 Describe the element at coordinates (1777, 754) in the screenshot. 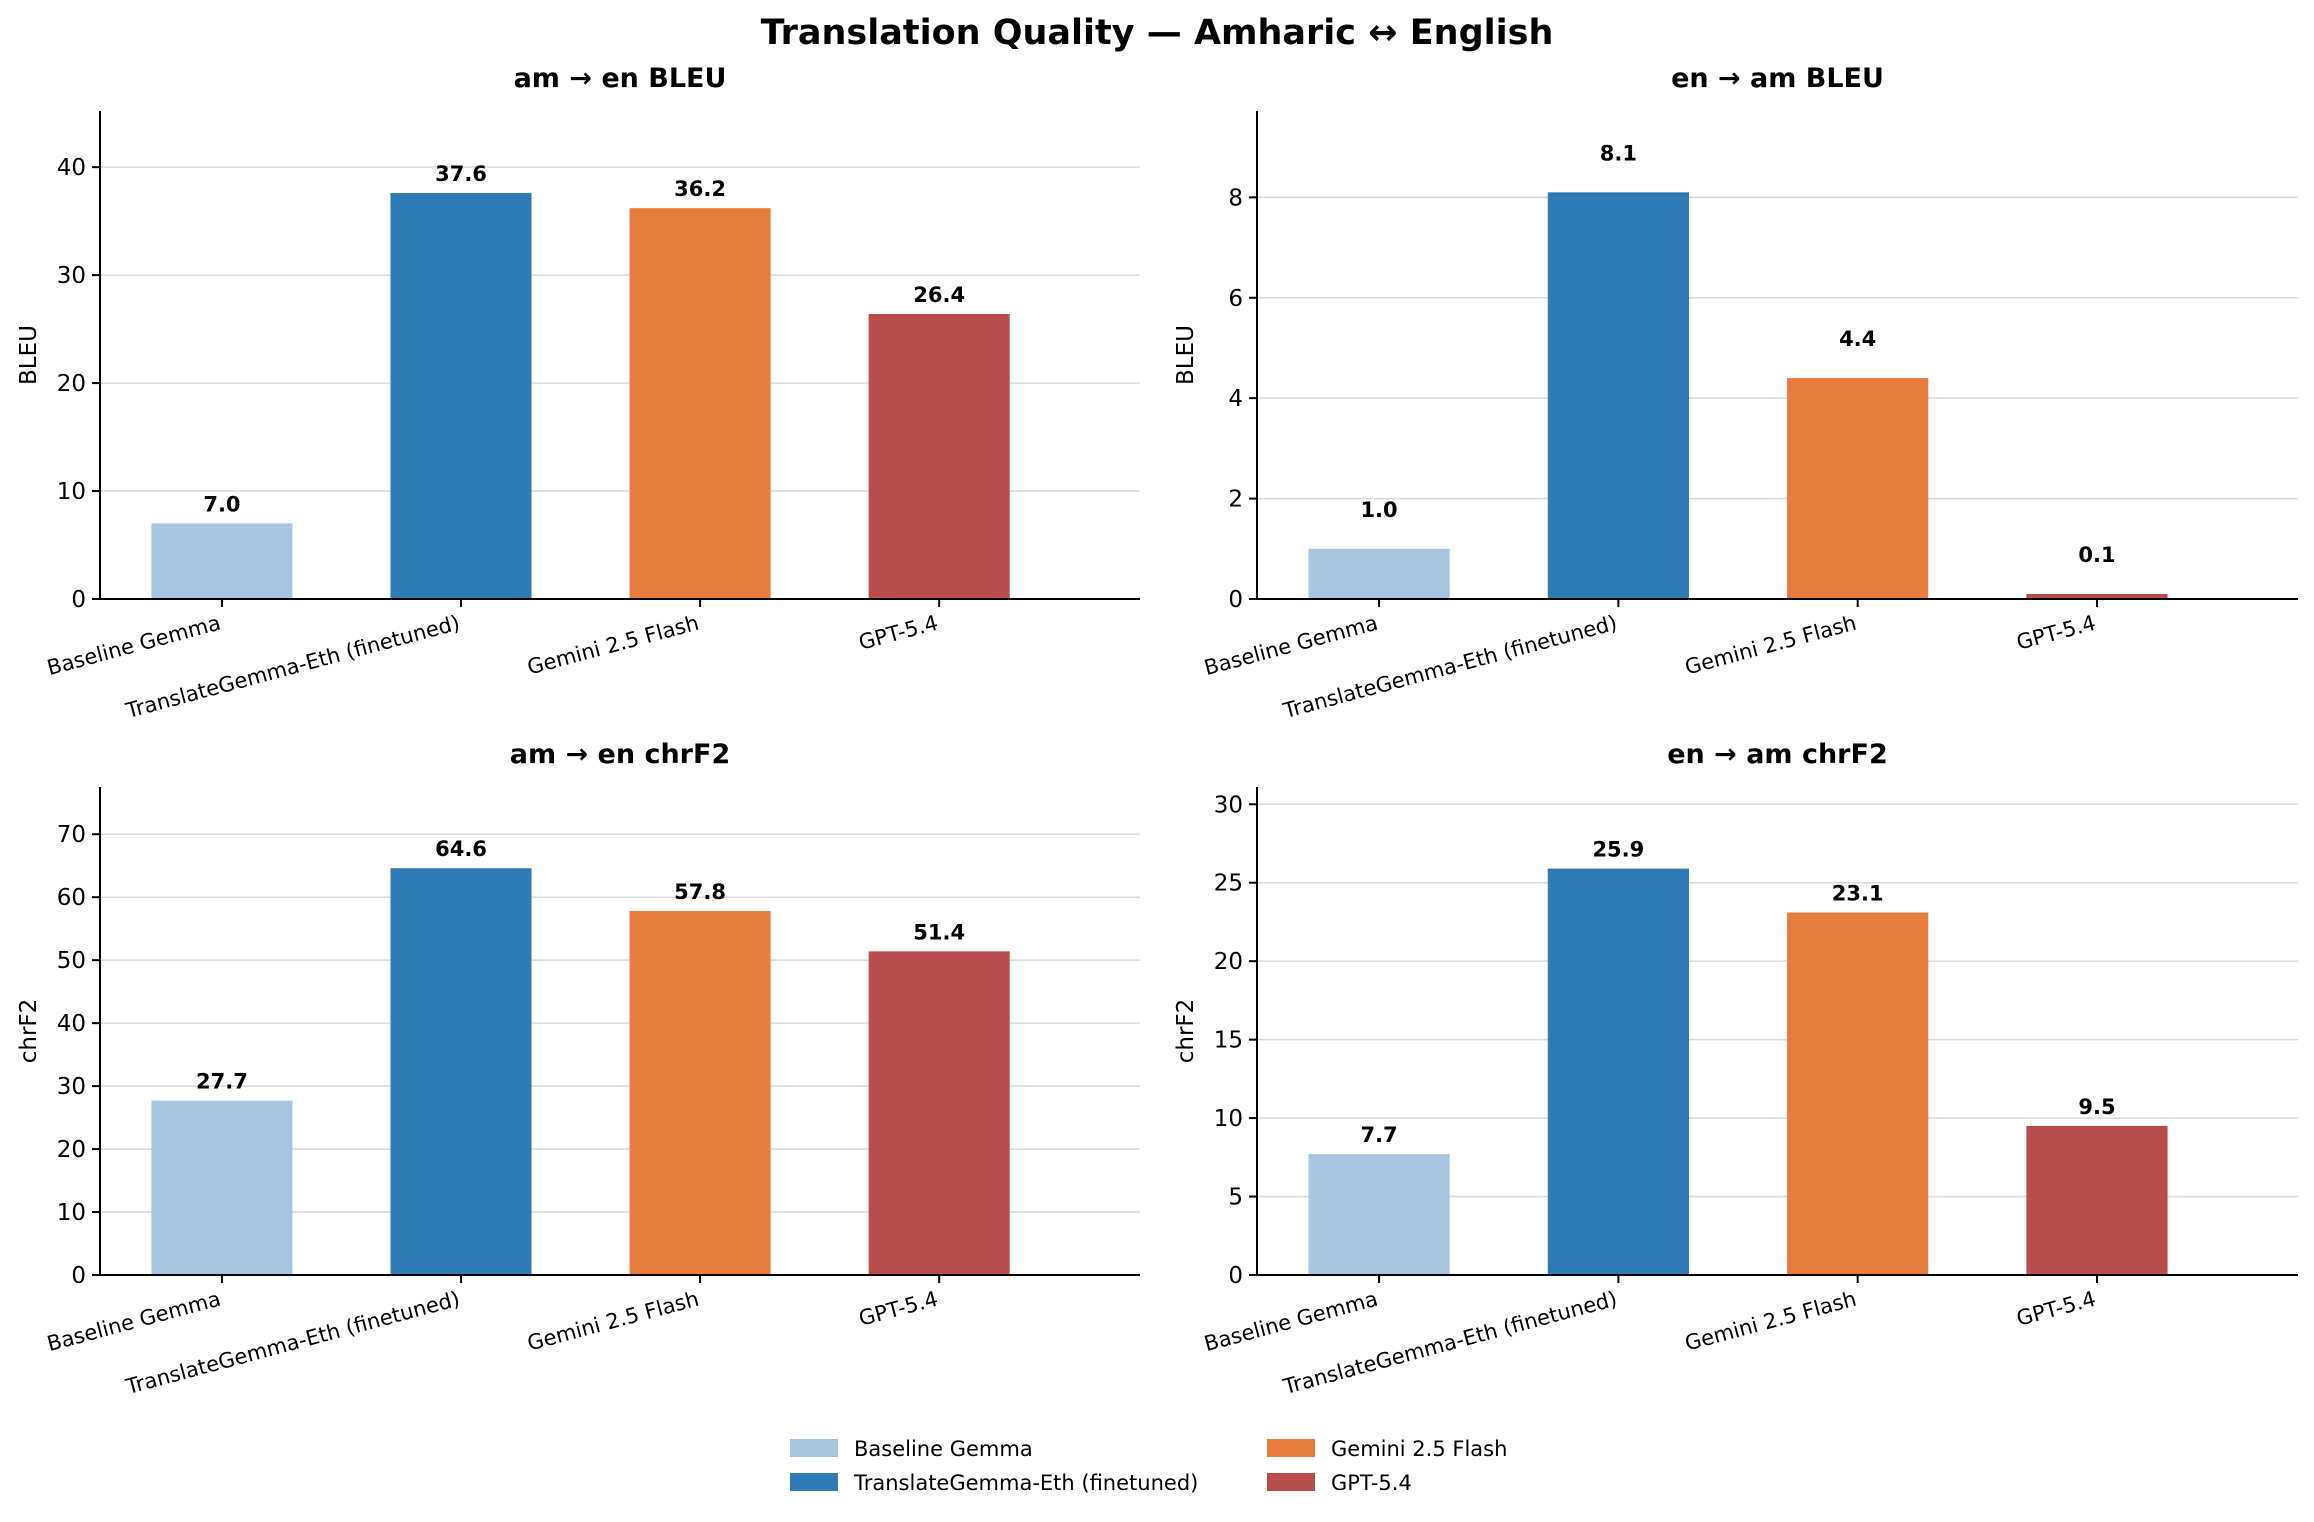

I see `panel-title: en → am chrF2` at that location.